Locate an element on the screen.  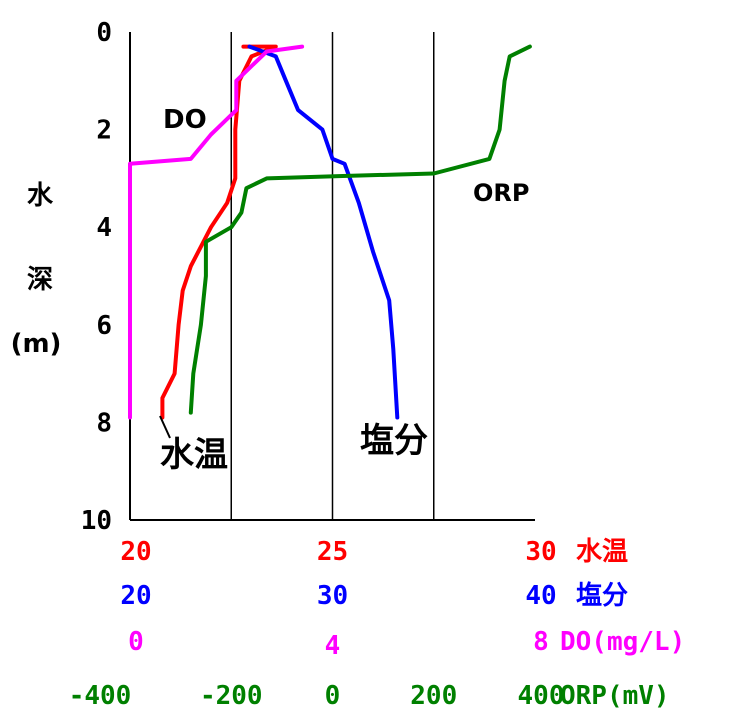
x-axis-title: DO(mg/L) is located at coordinates (622, 642).